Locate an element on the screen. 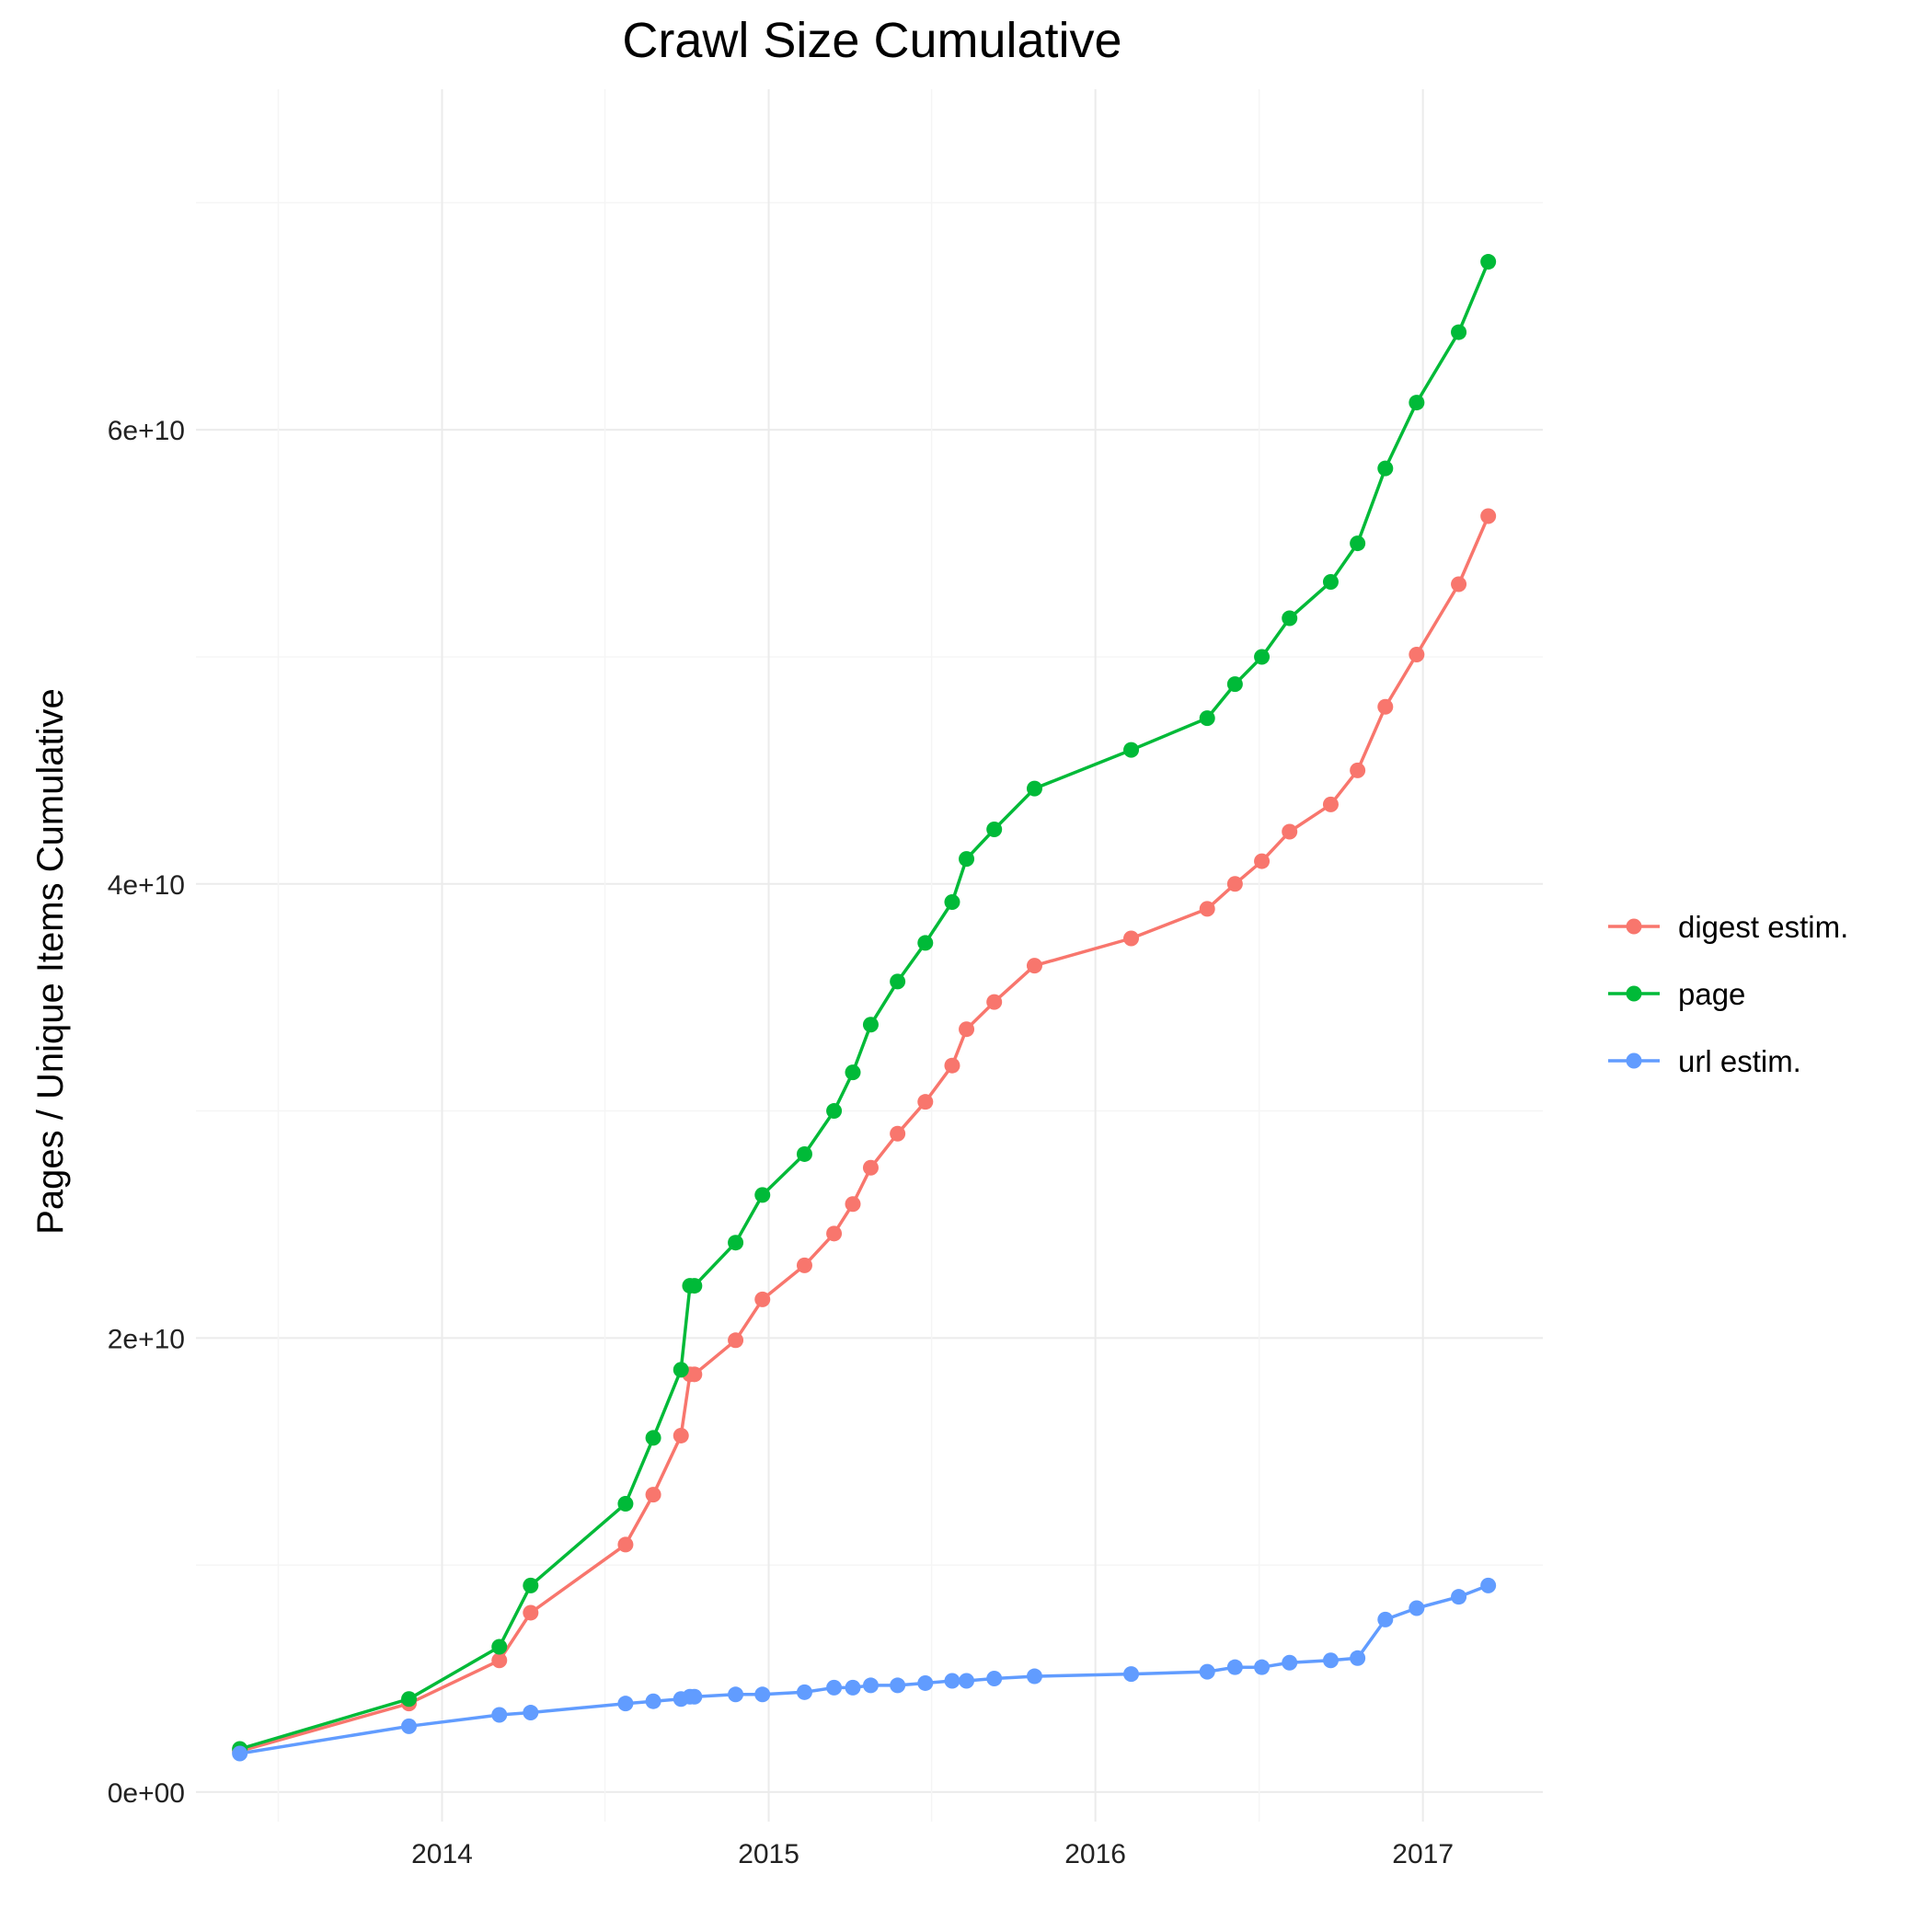 The image size is (1932, 1932). y-tick-label: 2e+10 is located at coordinates (146, 1339).